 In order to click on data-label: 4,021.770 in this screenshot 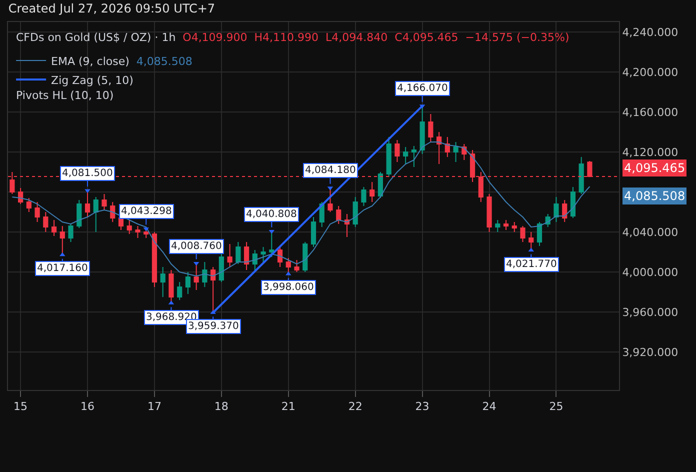, I will do `click(531, 264)`.